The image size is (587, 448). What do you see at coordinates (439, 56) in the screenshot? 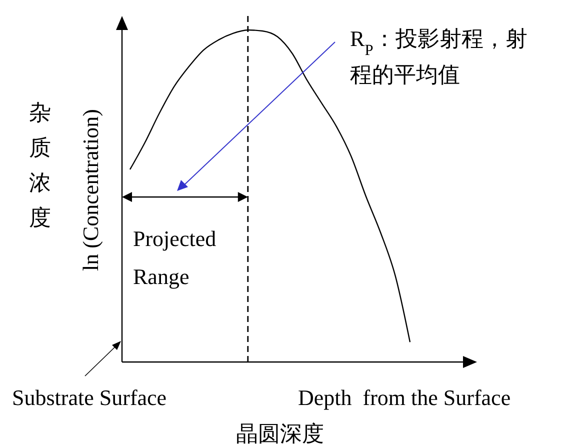
I see `annotation: R$_{P}$：投影射程，射程的平均值` at bounding box center [439, 56].